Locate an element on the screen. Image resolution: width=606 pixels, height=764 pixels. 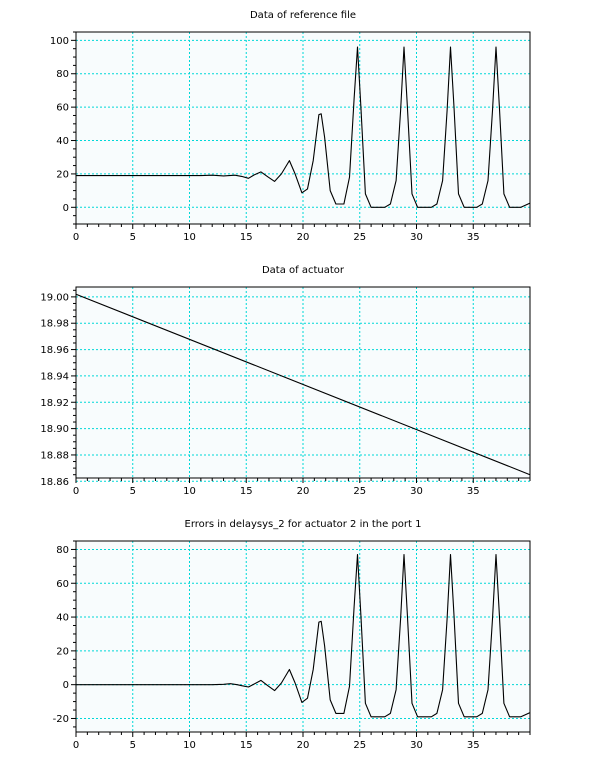
y-tick-label: -20 is located at coordinates (61, 719).